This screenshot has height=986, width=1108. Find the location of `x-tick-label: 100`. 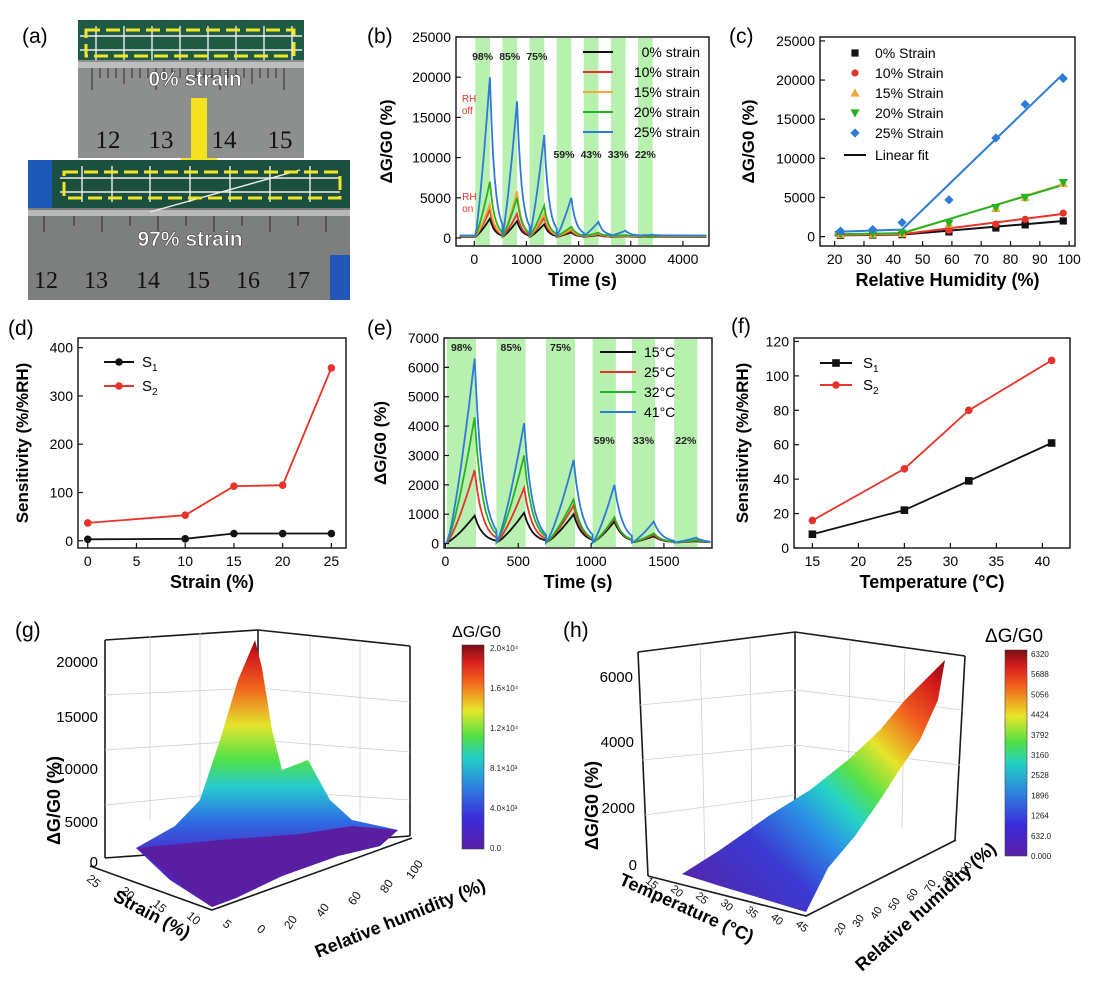

x-tick-label: 100 is located at coordinates (1069, 259).